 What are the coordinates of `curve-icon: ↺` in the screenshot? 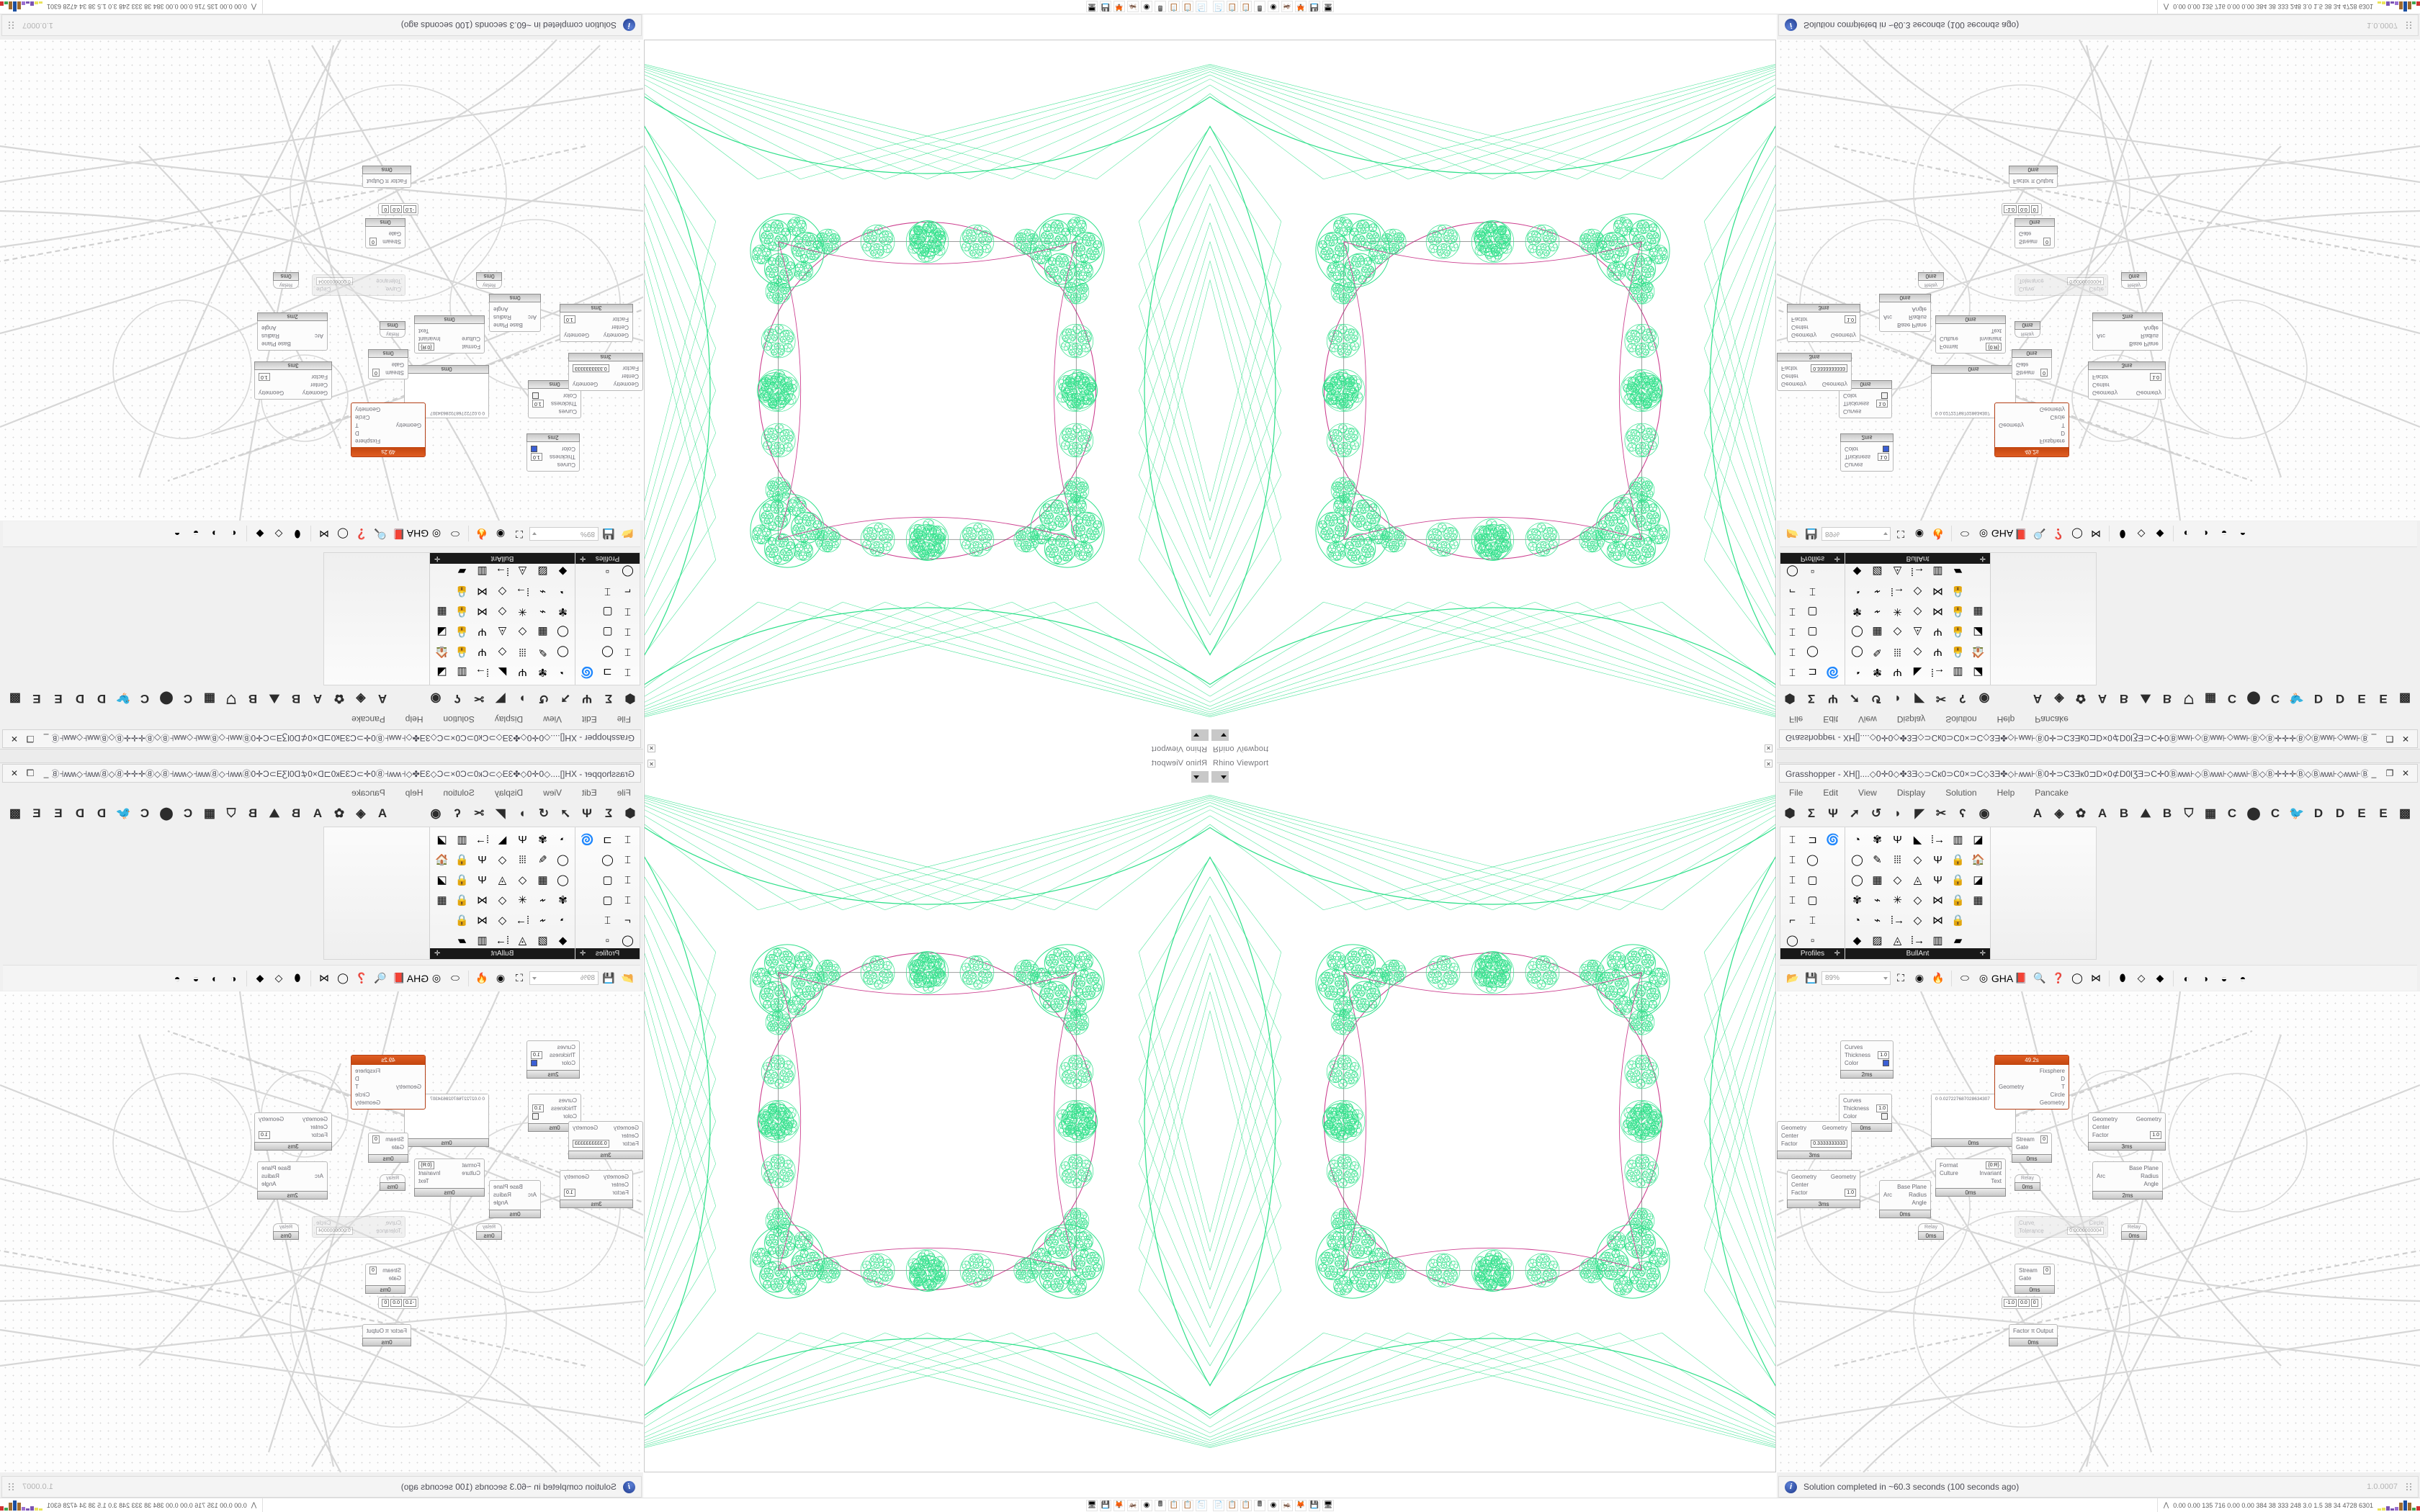 It's located at (544, 699).